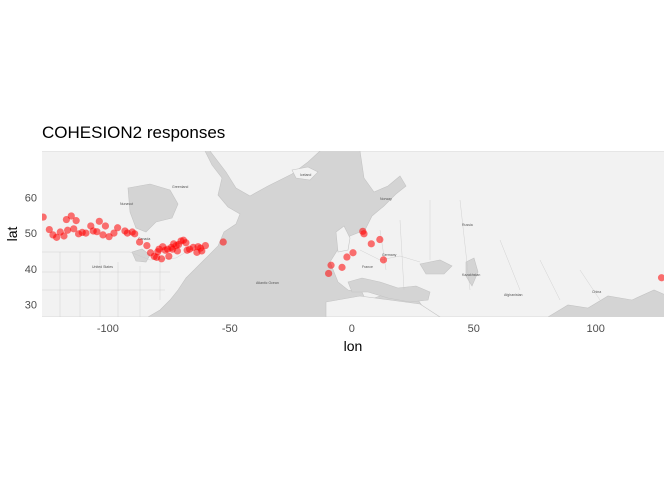 The image size is (672, 480). Describe the element at coordinates (596, 292) in the screenshot. I see `svg-text: China` at that location.